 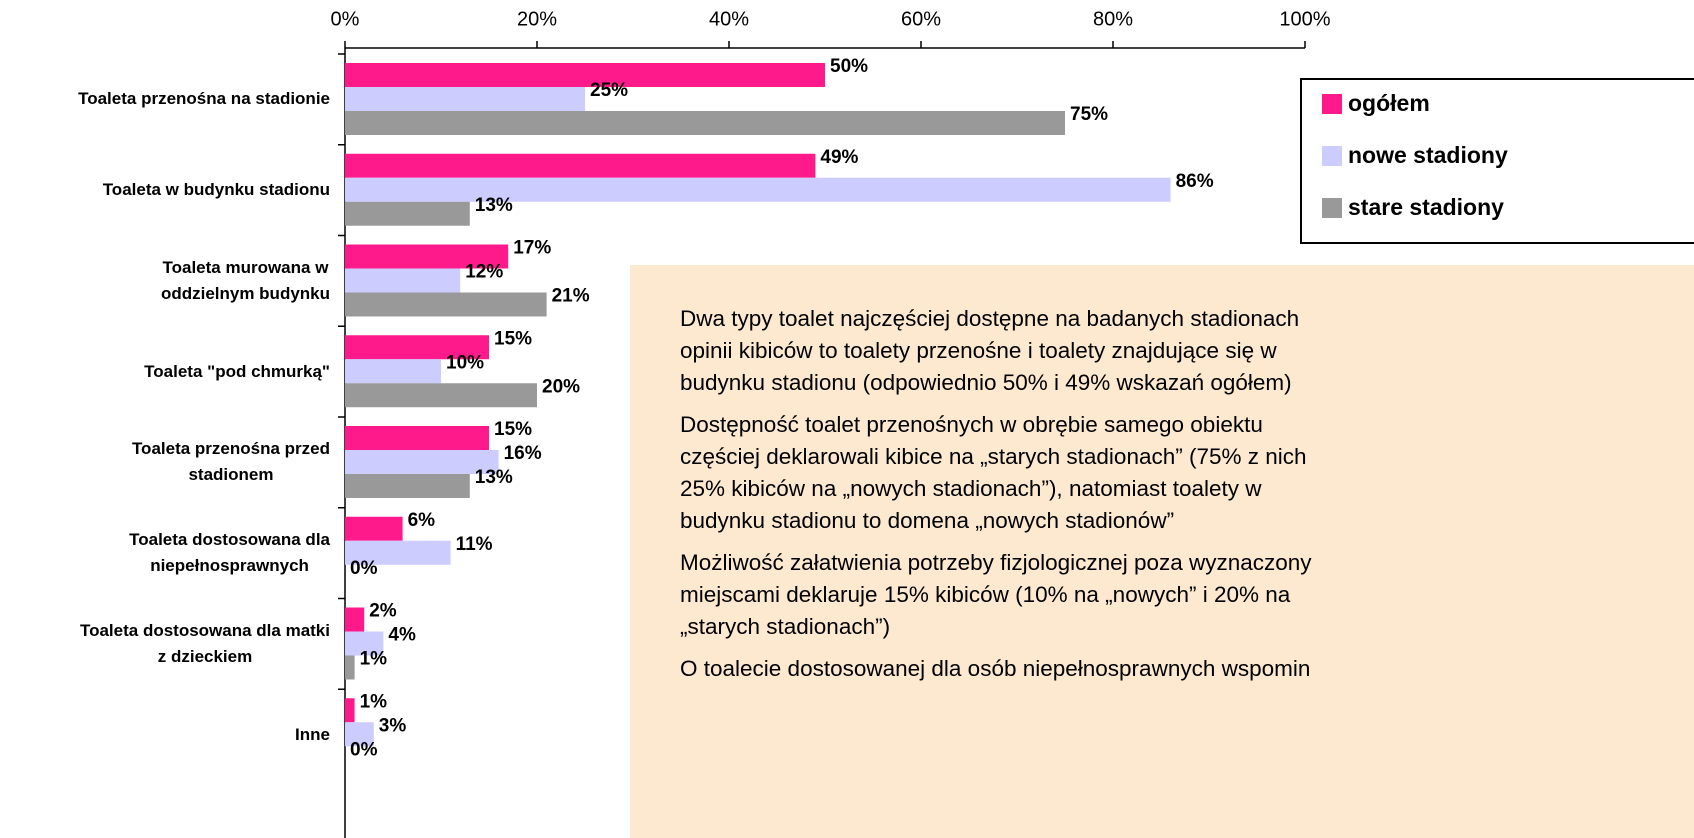 What do you see at coordinates (561, 386) in the screenshot?
I see `value-label: 20%` at bounding box center [561, 386].